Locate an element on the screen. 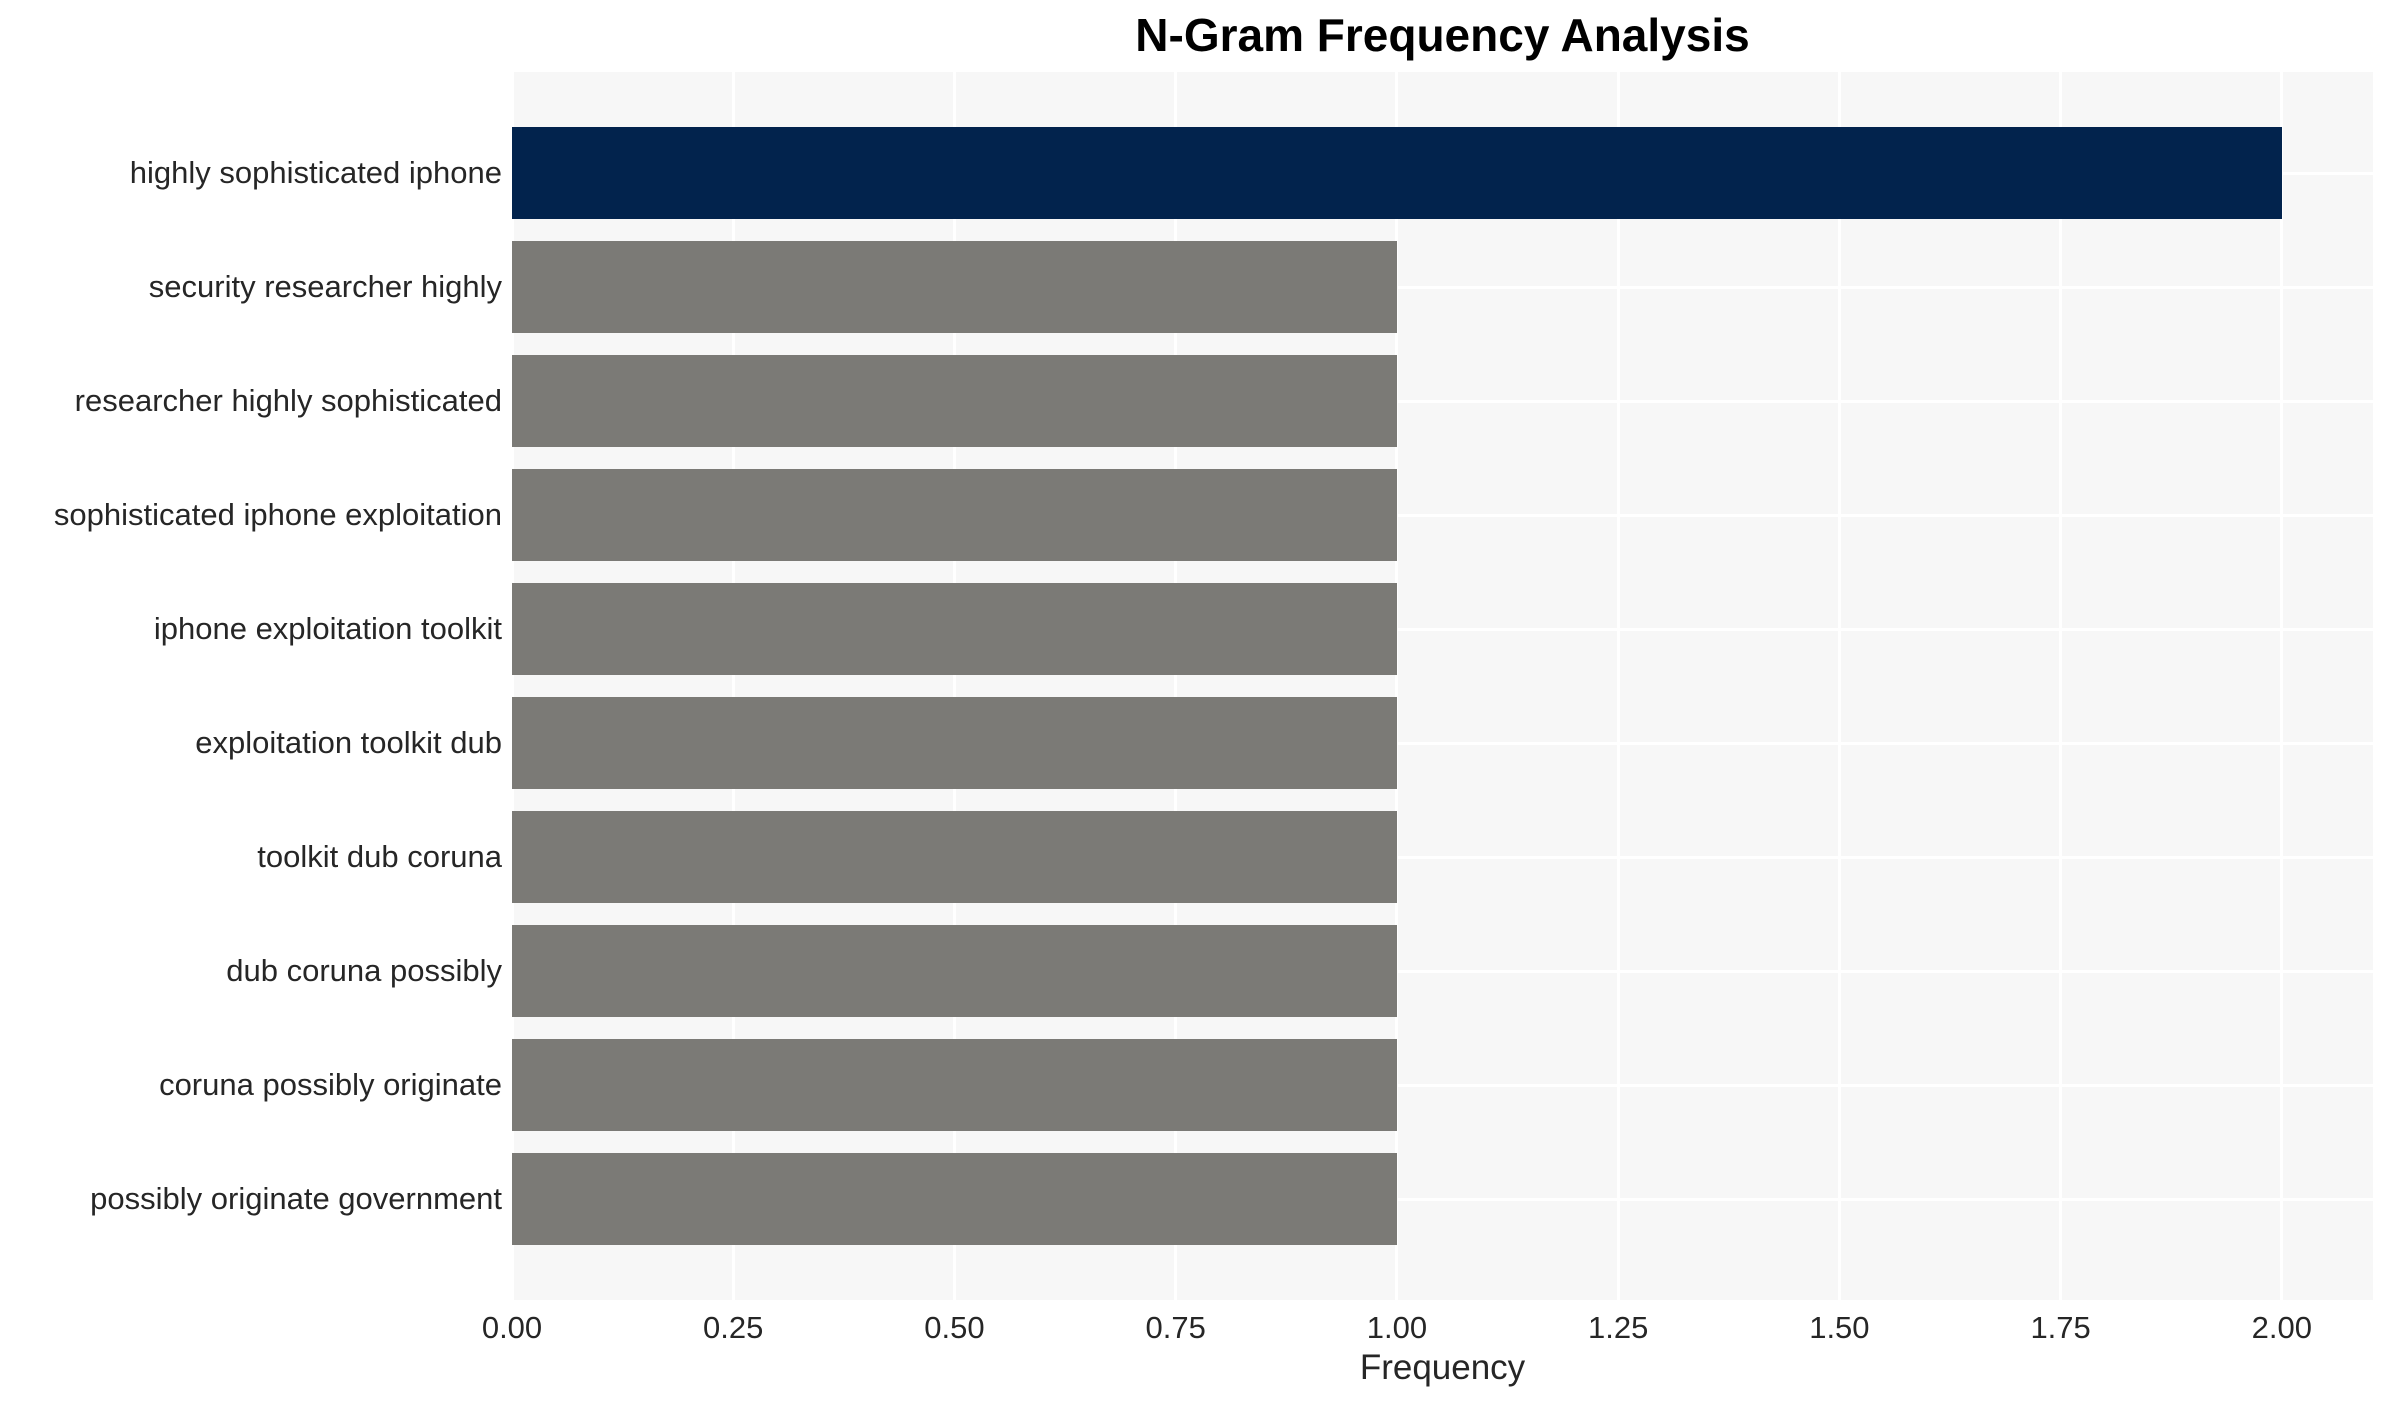 This screenshot has height=1402, width=2392. y-tick-label: security researcher highly is located at coordinates (325, 286).